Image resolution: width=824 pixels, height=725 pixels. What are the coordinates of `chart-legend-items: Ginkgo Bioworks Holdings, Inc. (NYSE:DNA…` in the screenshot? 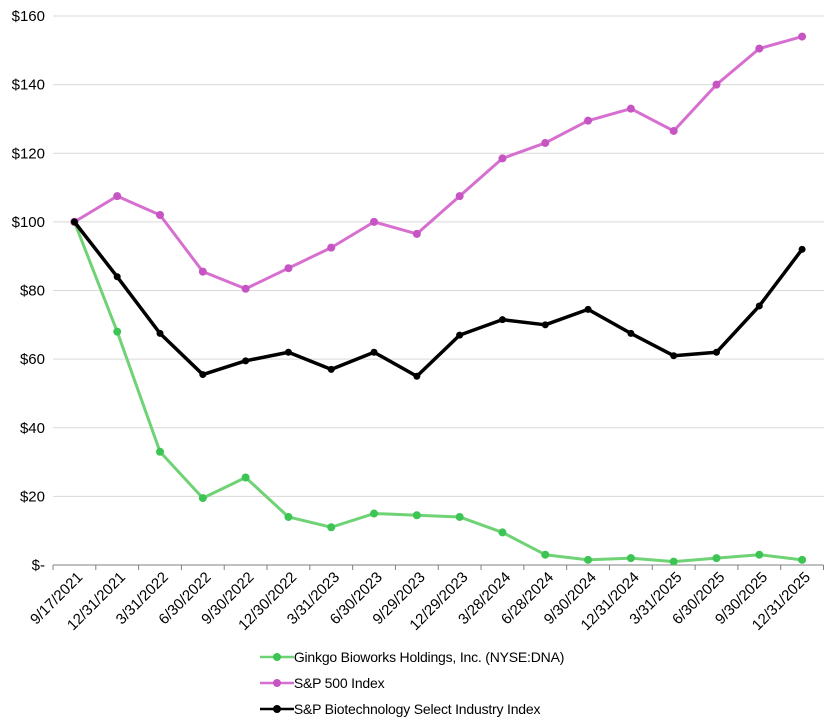 It's located at (412, 683).